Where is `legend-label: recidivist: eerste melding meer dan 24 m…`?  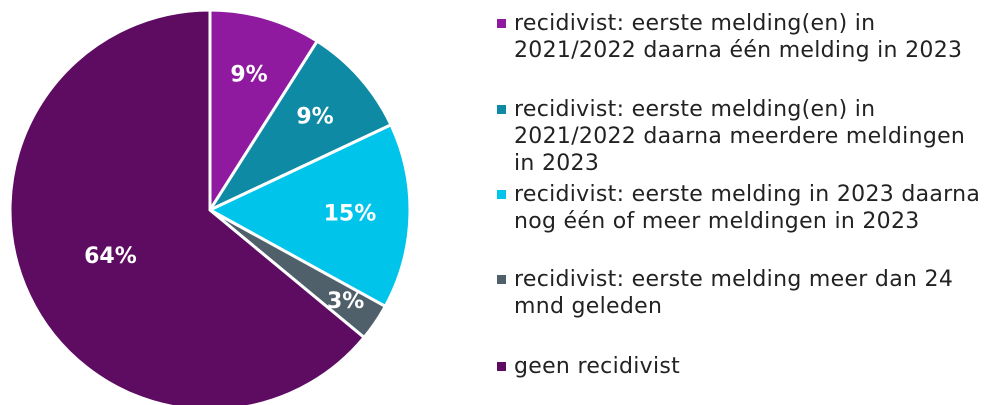 legend-label: recidivist: eerste melding meer dan 24 m… is located at coordinates (734, 293).